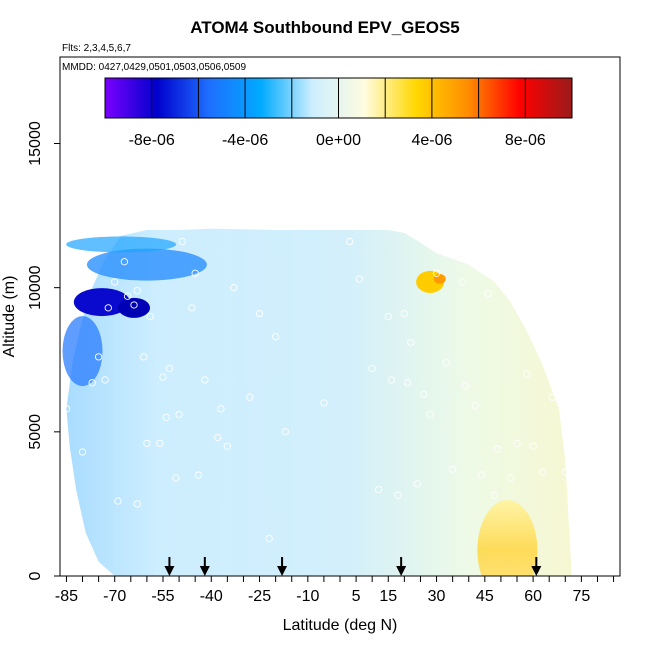 The image size is (650, 650). Describe the element at coordinates (9, 317) in the screenshot. I see `y-axis-label: Altitude (m)` at that location.